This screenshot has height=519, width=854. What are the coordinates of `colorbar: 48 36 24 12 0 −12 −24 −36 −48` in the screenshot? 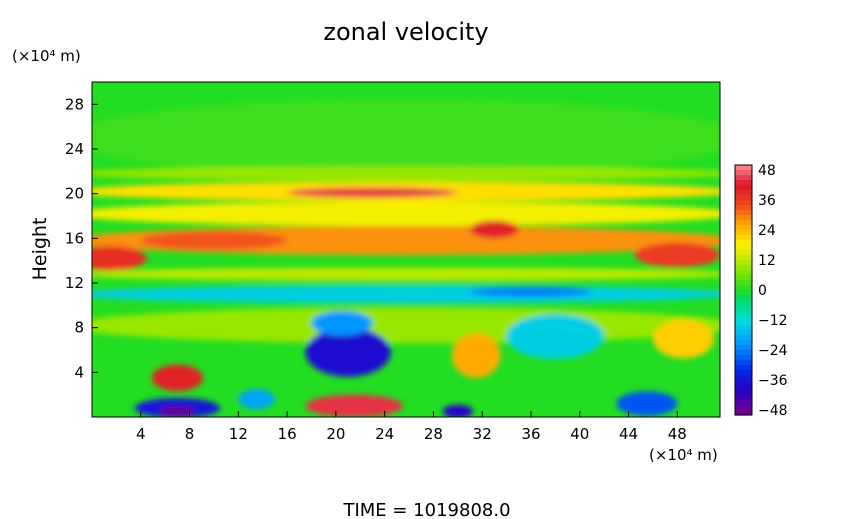 It's located at (761, 291).